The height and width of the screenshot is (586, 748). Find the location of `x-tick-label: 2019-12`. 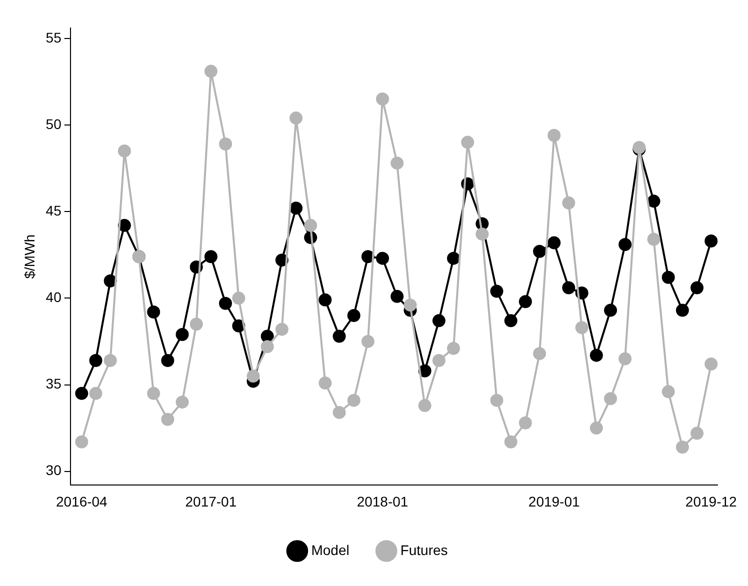

x-tick-label: 2019-12 is located at coordinates (711, 501).